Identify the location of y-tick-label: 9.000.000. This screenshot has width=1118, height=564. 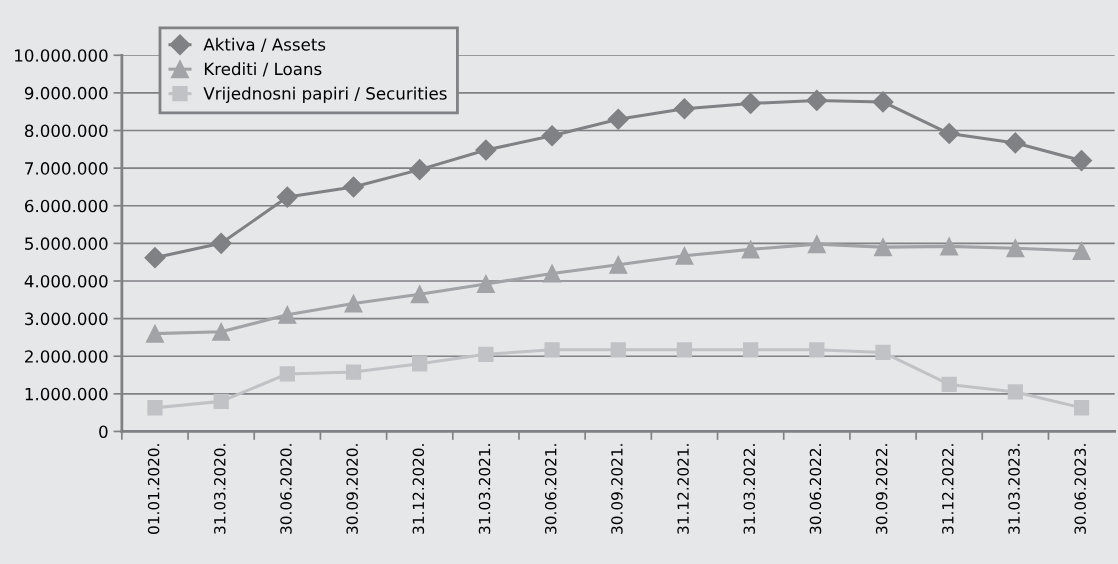
(66, 93).